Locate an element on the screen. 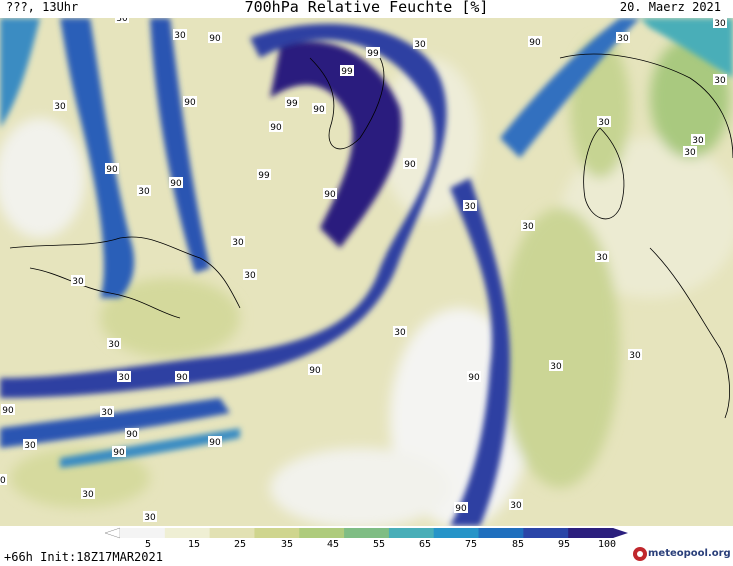 This screenshot has width=733, height=566. colorbar-high-arrow is located at coordinates (620, 533).